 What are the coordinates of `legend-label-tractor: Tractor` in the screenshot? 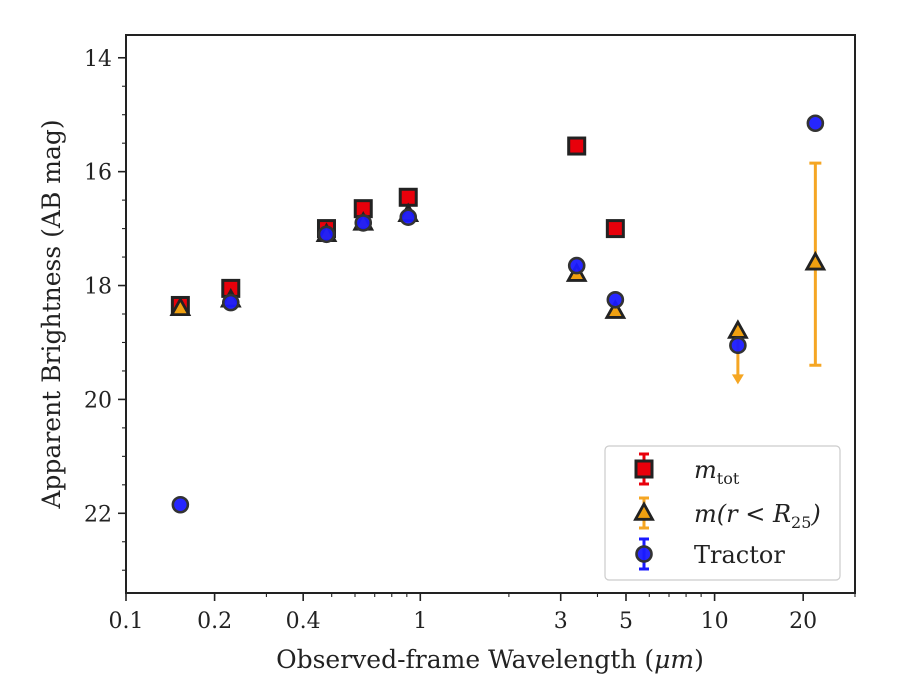 It's located at (739, 555).